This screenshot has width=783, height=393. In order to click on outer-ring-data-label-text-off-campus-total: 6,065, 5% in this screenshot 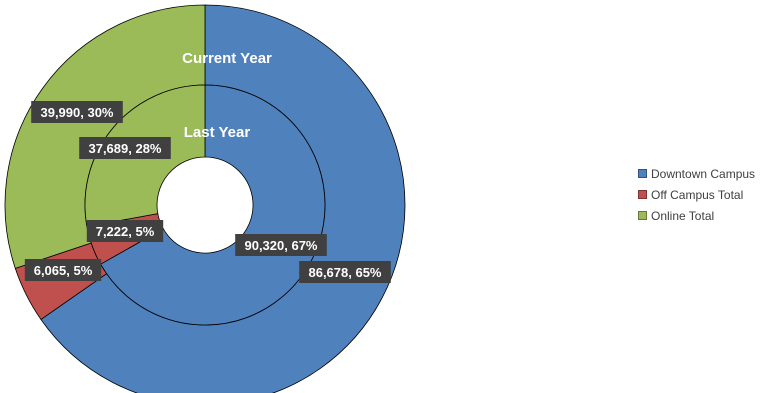, I will do `click(63, 270)`.